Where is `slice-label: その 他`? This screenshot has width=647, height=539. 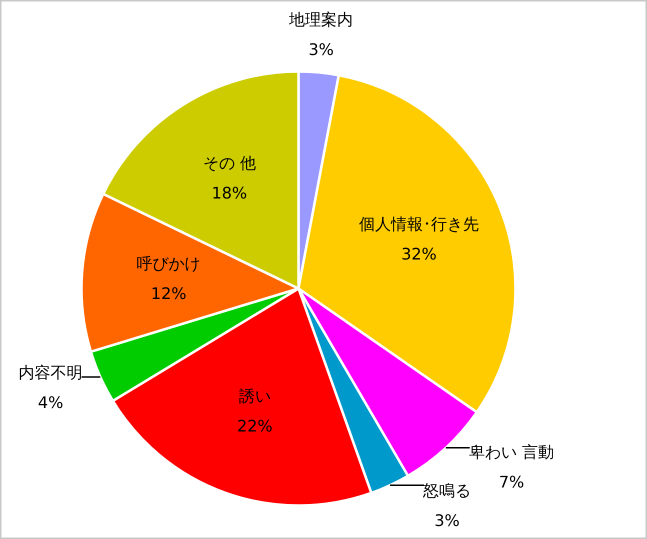 slice-label: その 他 is located at coordinates (229, 163).